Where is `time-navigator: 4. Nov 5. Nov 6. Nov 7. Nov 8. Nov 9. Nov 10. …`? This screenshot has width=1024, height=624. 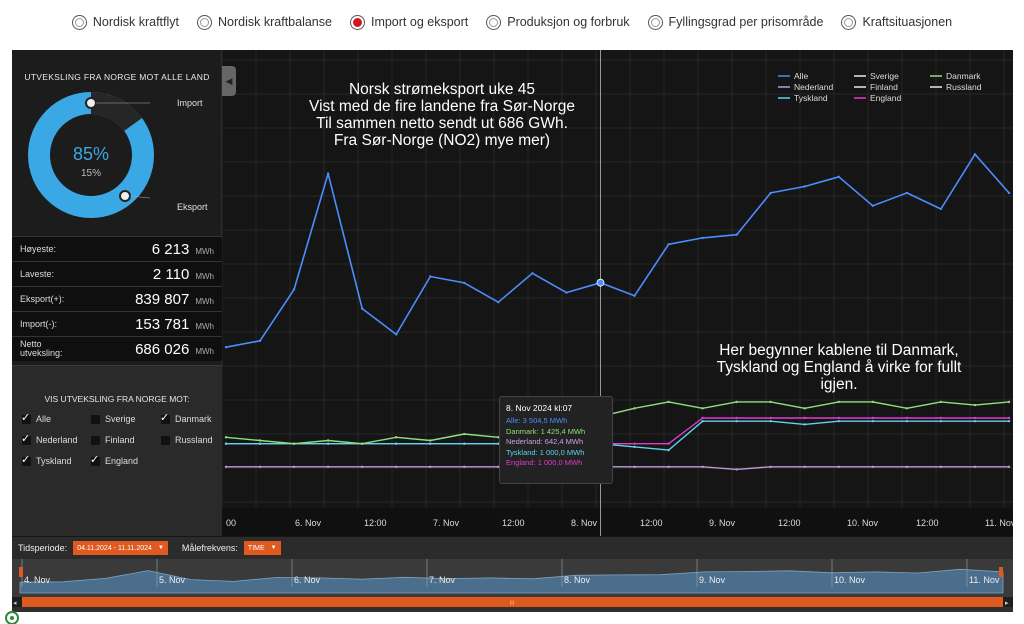
time-navigator: 4. Nov 5. Nov 6. Nov 7. Nov 8. Nov 9. Nov 10. … is located at coordinates (512, 585).